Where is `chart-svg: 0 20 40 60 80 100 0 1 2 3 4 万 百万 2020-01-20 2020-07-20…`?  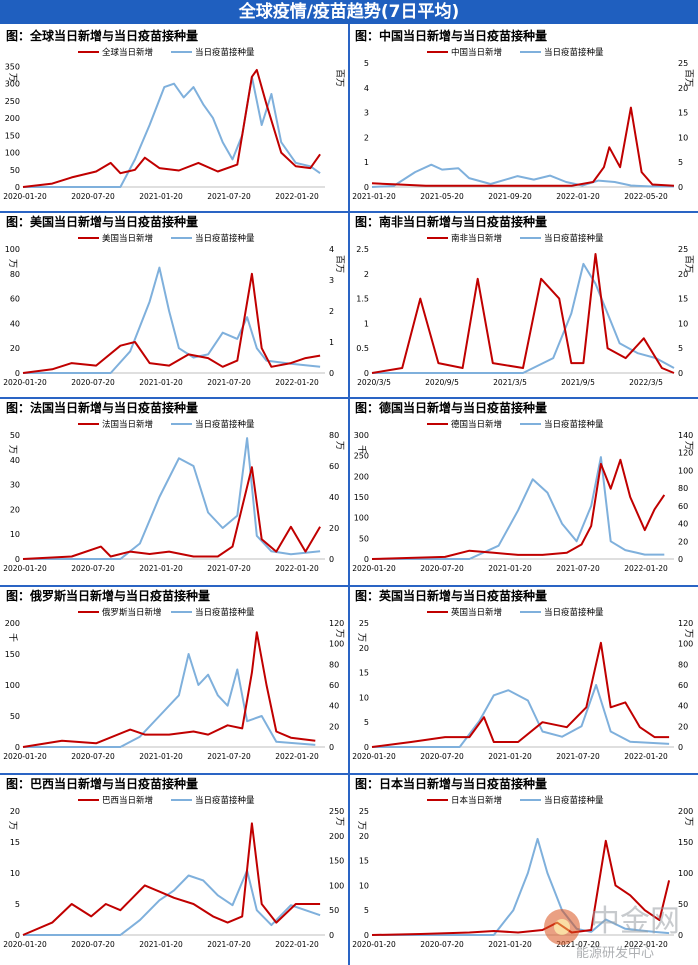
chart-svg: 0 20 40 60 80 100 0 1 2 3 4 万 百万 2020-01-20 2020-07-20… is located at coordinates (174, 310).